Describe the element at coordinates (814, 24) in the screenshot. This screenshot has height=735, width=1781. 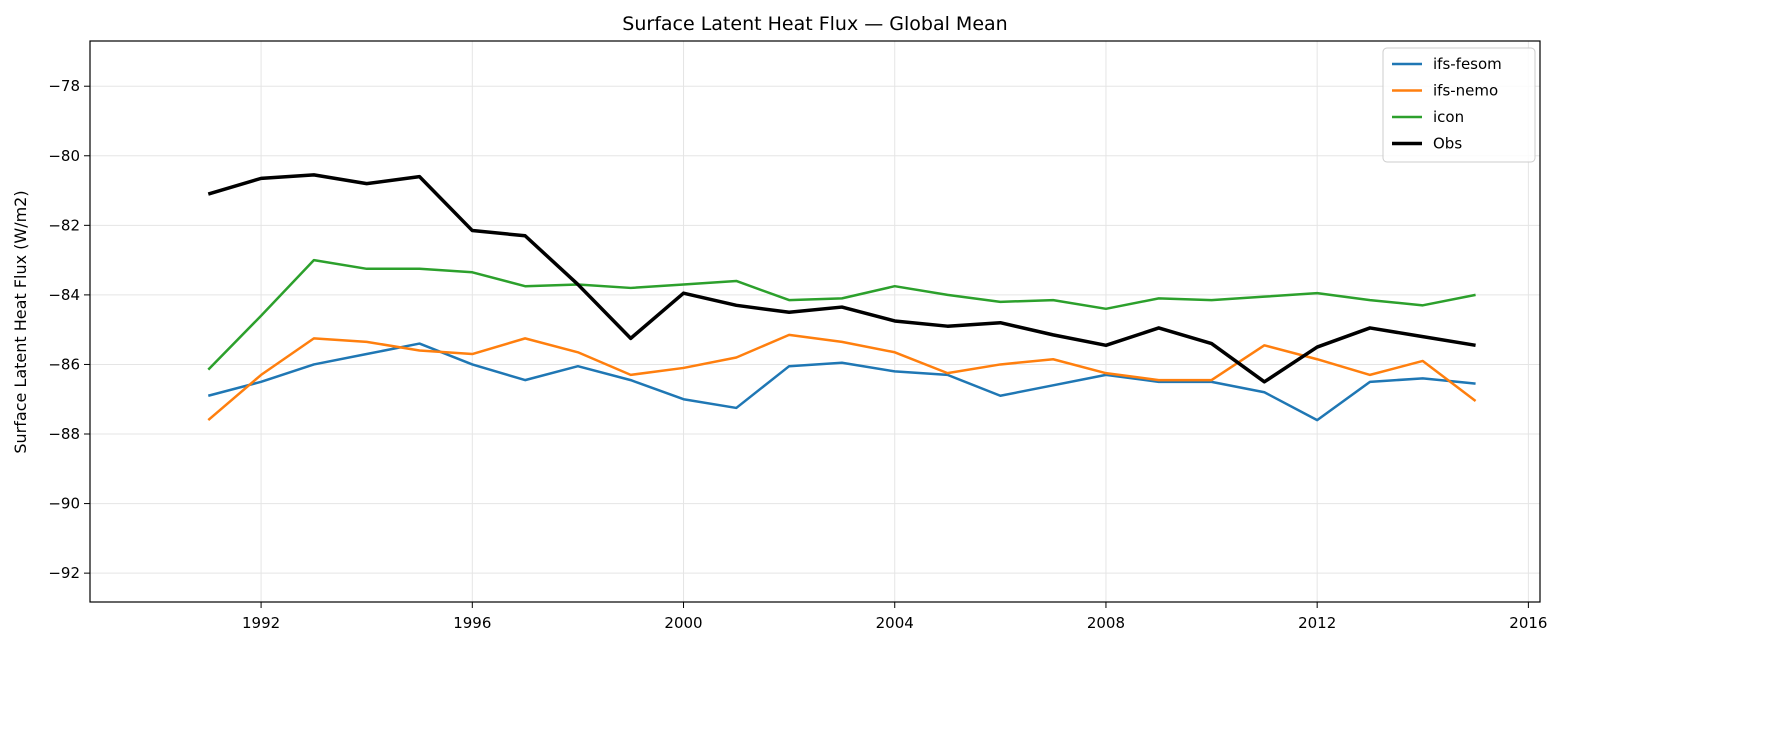
I see `chart-title: Surface Latent Heat Flux — Global Mean` at that location.